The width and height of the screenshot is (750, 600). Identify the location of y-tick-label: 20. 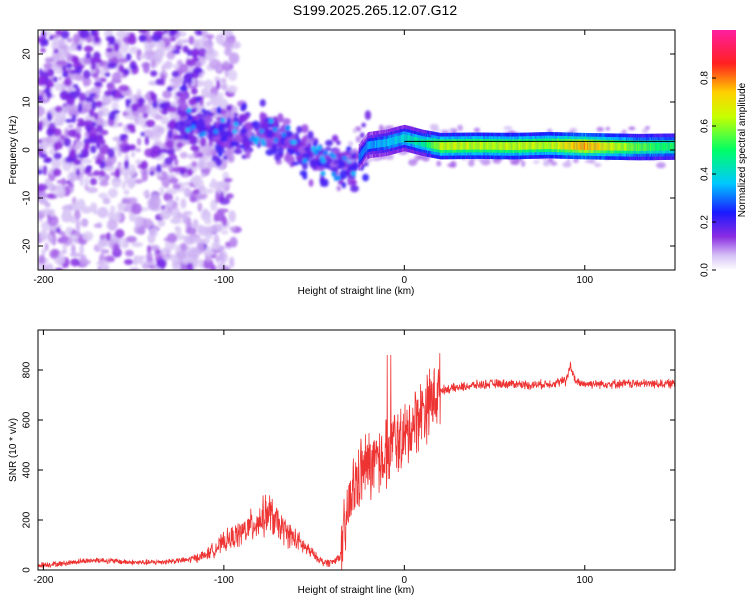
(27, 54).